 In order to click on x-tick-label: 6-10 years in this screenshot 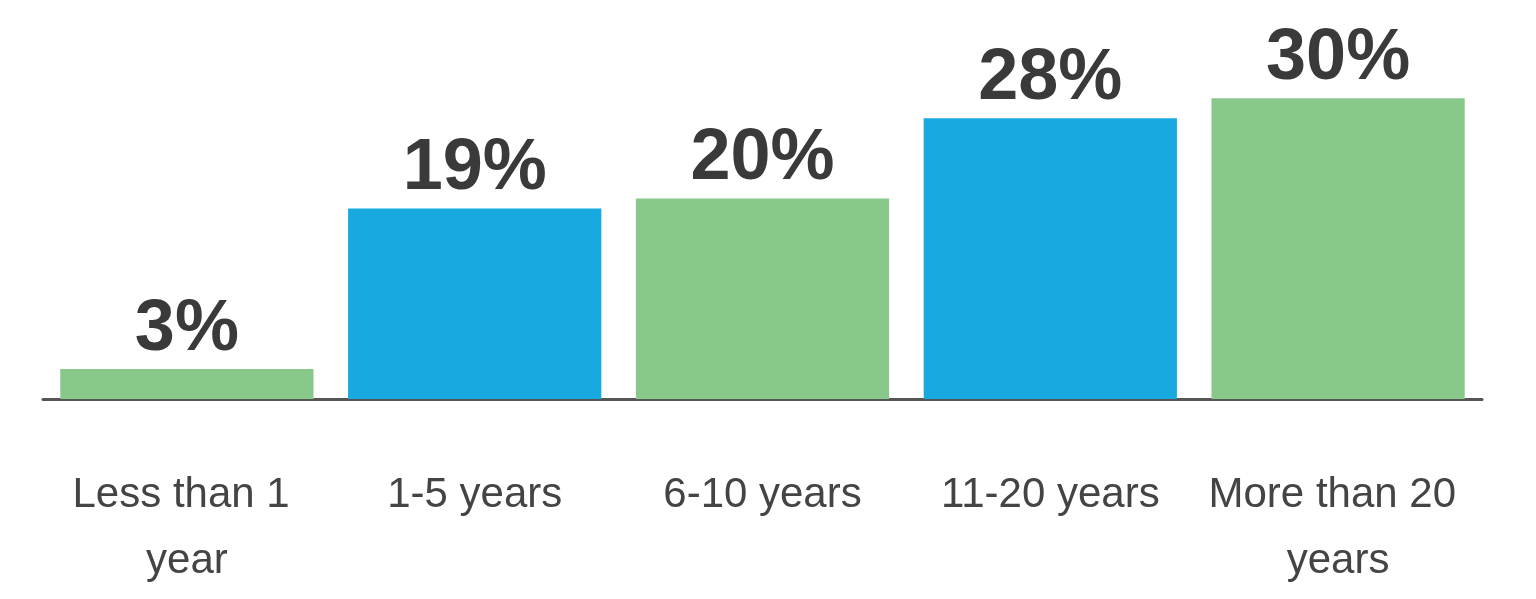, I will do `click(762, 492)`.